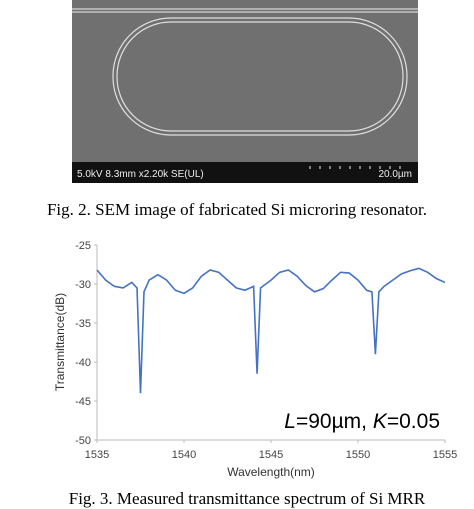  I want to click on ring-inner, so click(260, 76).